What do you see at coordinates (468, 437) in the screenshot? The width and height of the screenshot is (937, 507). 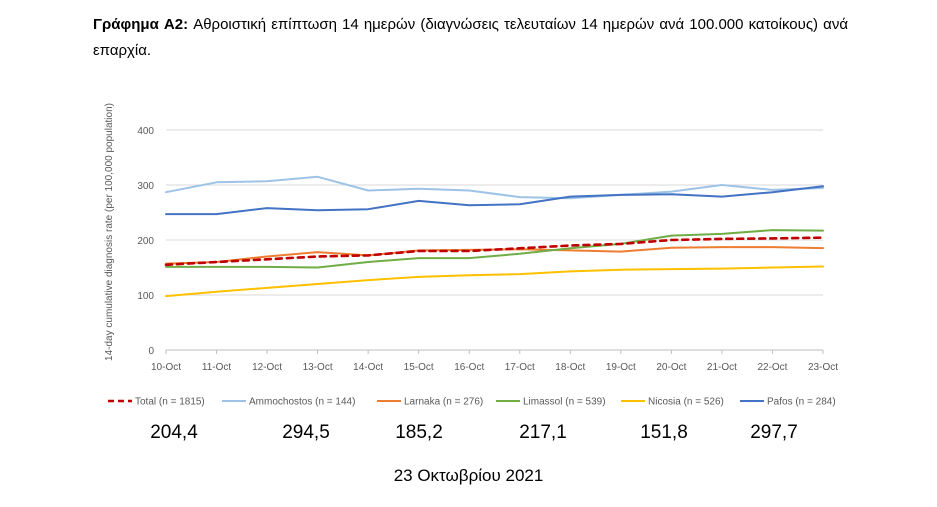 I see `latest-values-row: 204,4 294,5 185,2 217,1 151,8 297,7` at bounding box center [468, 437].